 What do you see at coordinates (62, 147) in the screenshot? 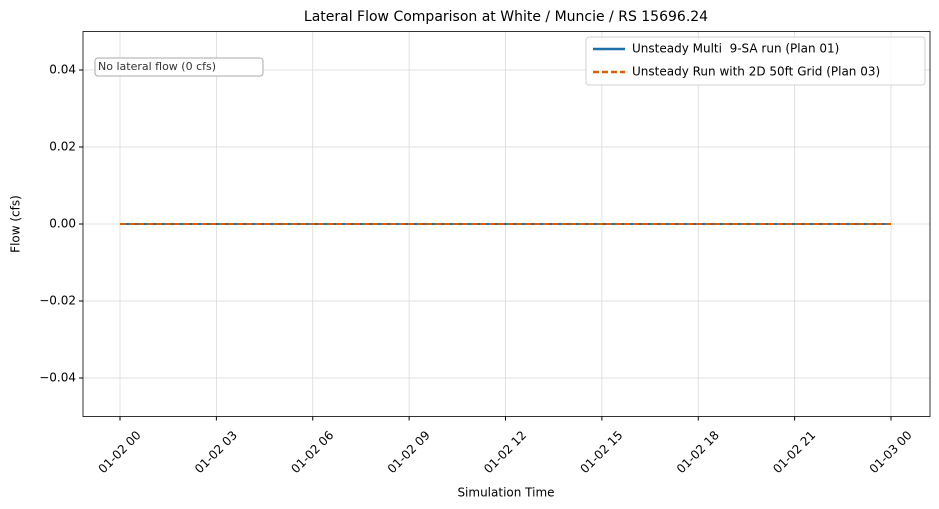
I see `y-tick-label: 0.02` at bounding box center [62, 147].